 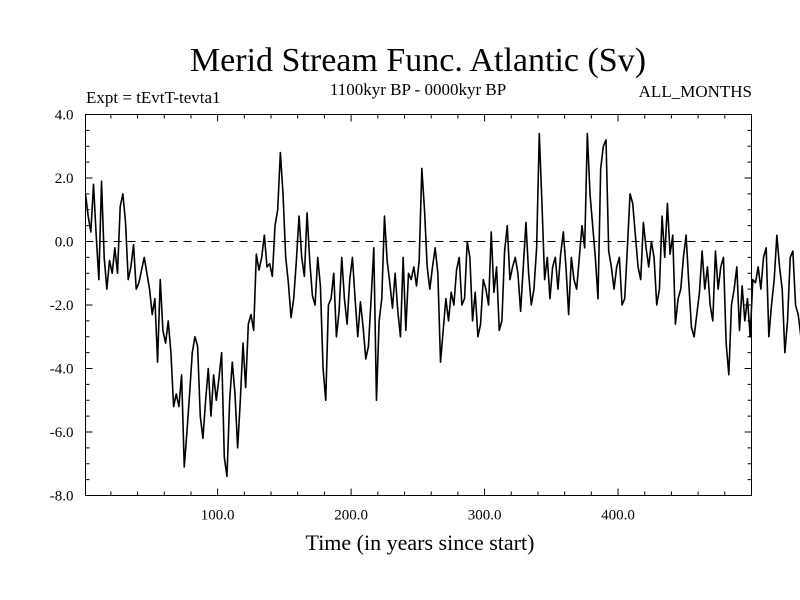 What do you see at coordinates (64, 116) in the screenshot?
I see `y-tick-label: 4.0` at bounding box center [64, 116].